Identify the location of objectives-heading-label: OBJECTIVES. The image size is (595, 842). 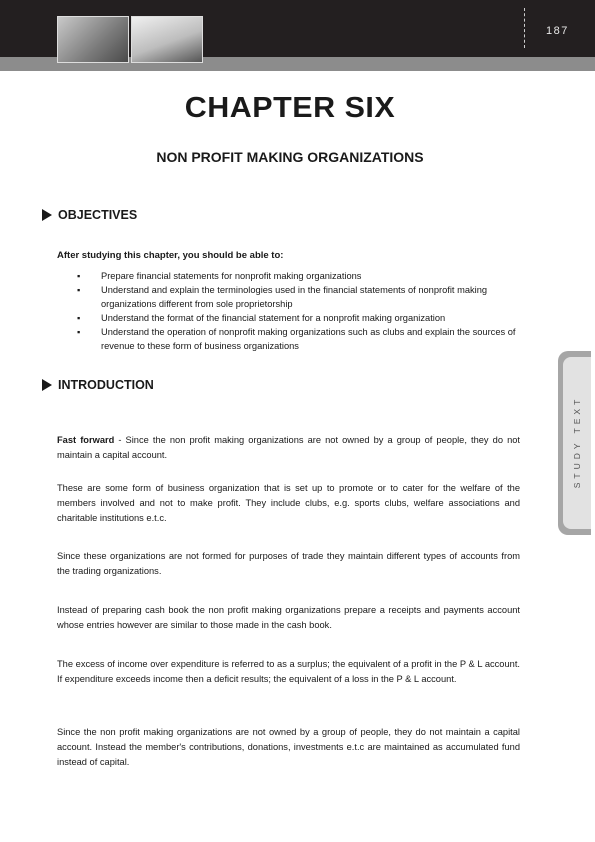
(98, 215).